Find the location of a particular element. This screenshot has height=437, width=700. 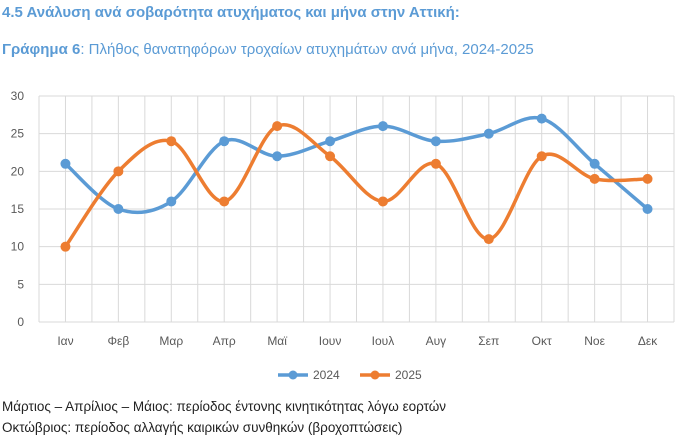

y-tick-label: 30 is located at coordinates (18, 96).